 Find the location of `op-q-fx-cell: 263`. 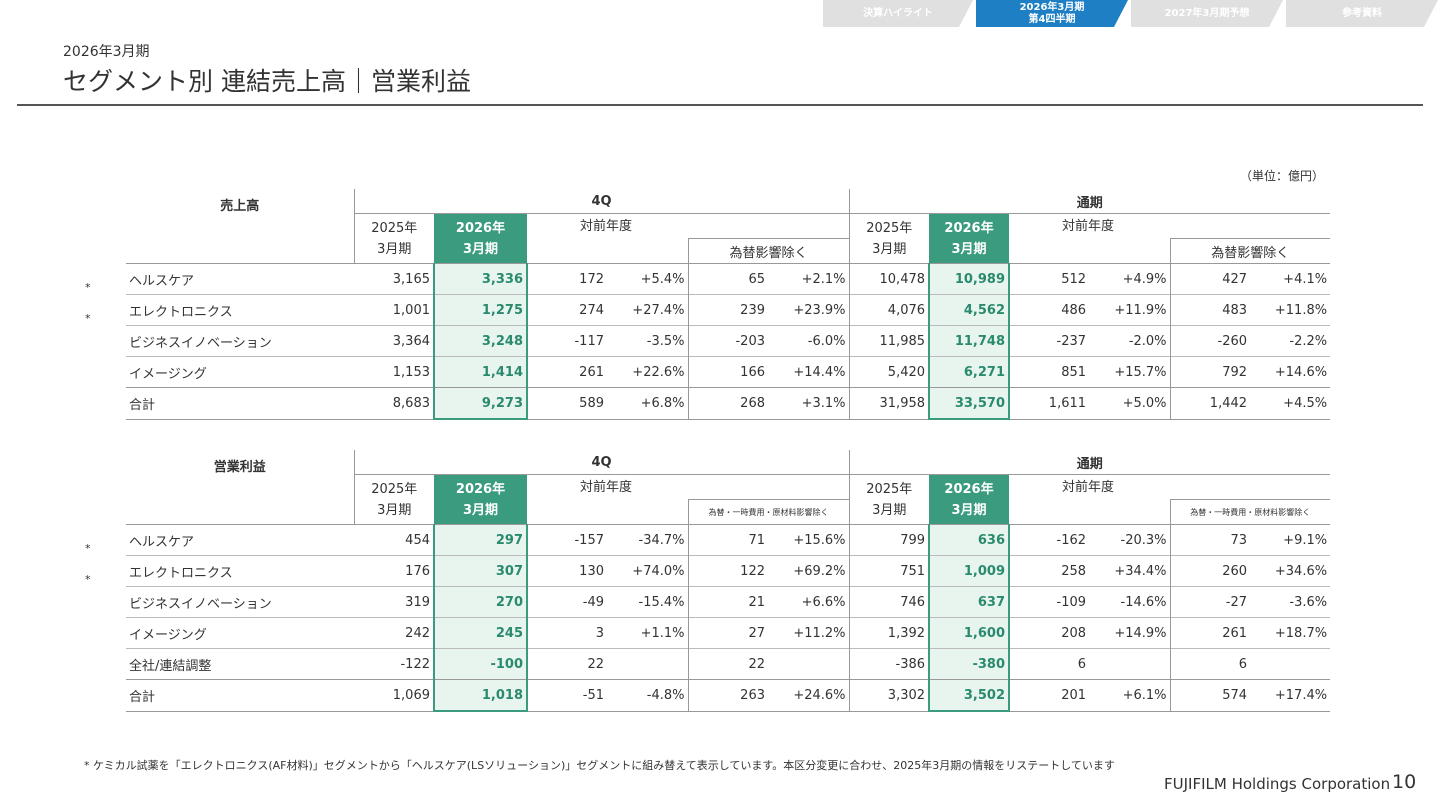

op-q-fx-cell: 263 is located at coordinates (727, 695).